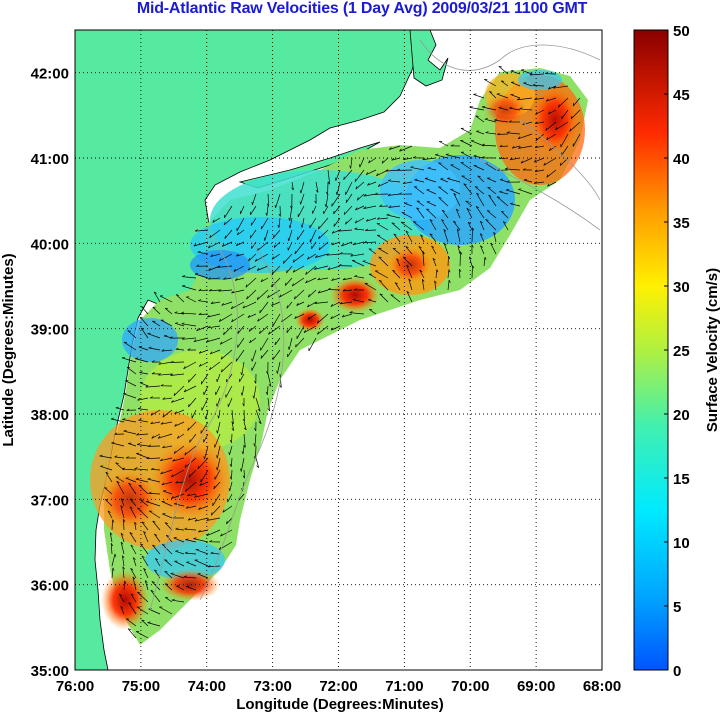  I want to click on colorbar-tick-label: 35, so click(681, 223).